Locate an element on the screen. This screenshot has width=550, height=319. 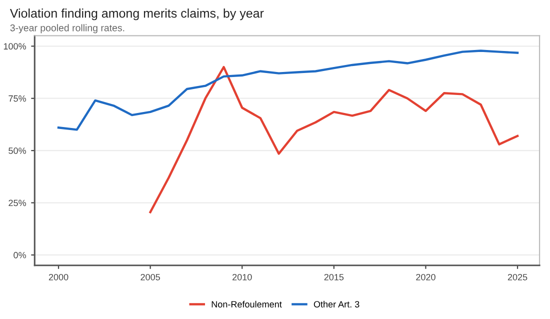
x-tick-label: 2025 is located at coordinates (518, 277).